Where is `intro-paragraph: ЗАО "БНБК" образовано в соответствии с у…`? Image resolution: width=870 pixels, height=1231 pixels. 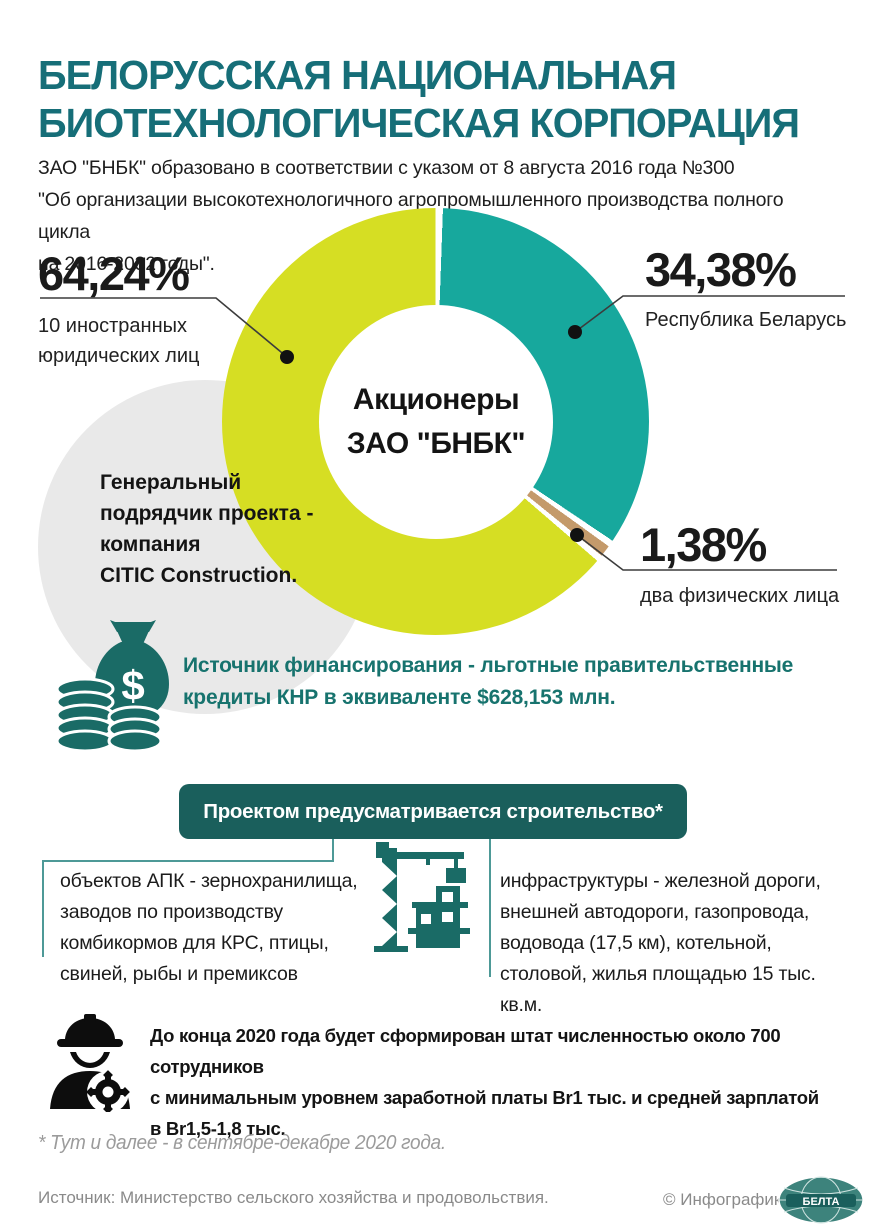
intro-paragraph: ЗАО "БНБК" образовано в соответствии с у… is located at coordinates (438, 216).